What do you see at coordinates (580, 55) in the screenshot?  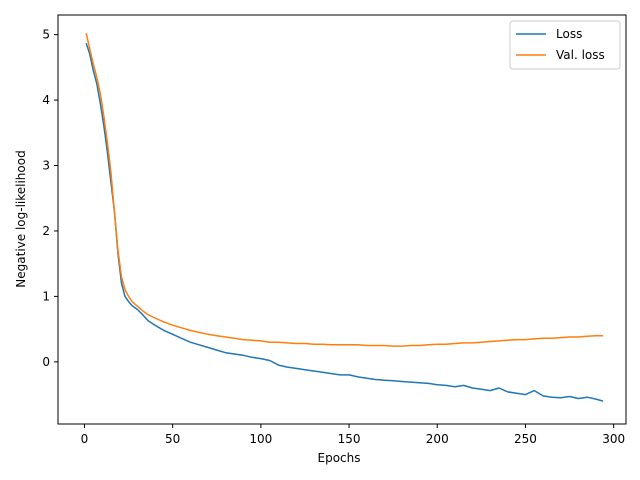 I see `legend-label-val-loss: Val. loss` at bounding box center [580, 55].